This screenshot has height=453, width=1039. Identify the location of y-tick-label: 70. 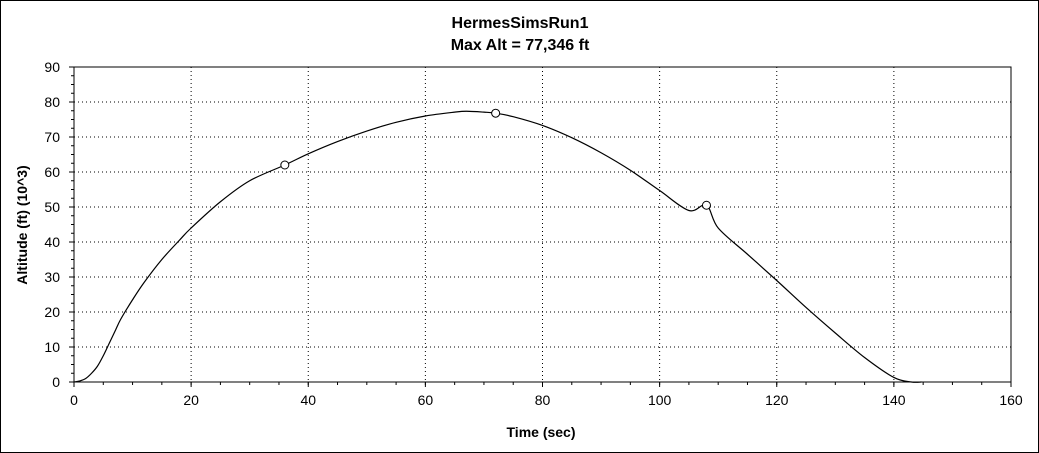
(52, 137).